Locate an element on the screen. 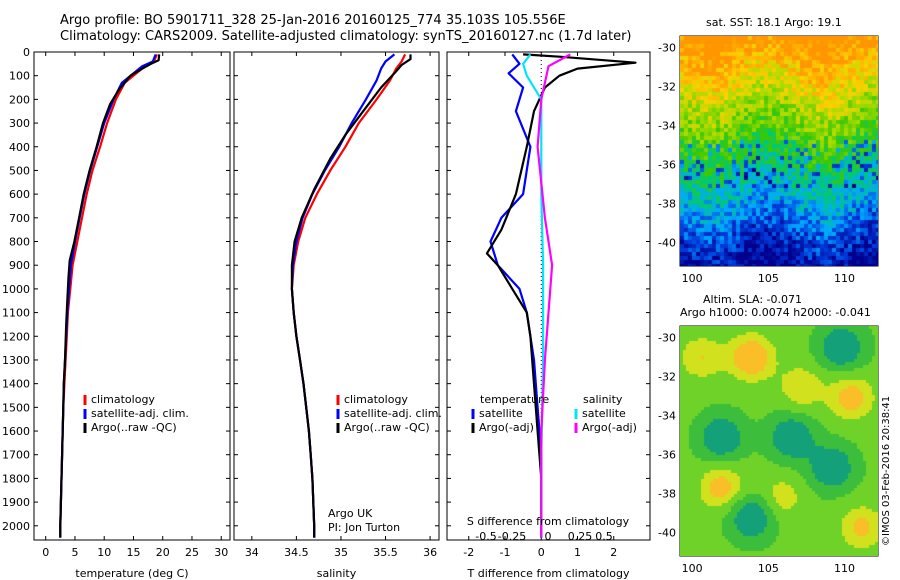 The height and width of the screenshot is (580, 900). pi-note: PI: Jon Turton is located at coordinates (364, 527).